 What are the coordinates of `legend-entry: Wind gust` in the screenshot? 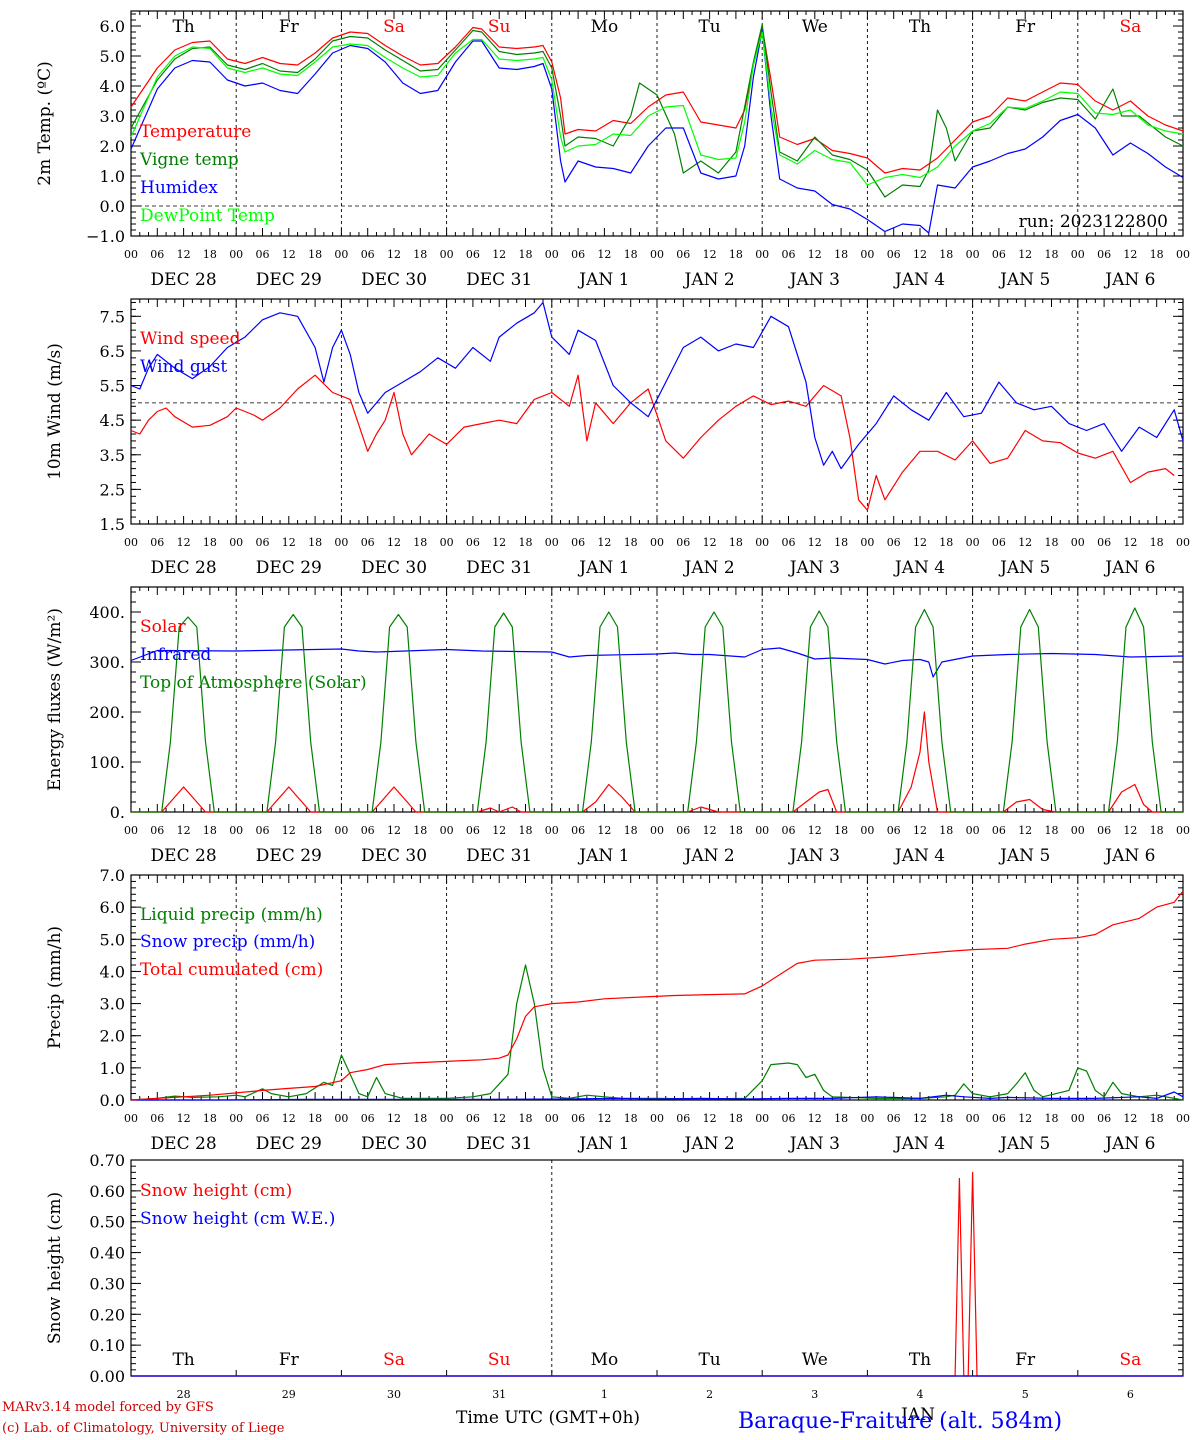 It's located at (183, 367).